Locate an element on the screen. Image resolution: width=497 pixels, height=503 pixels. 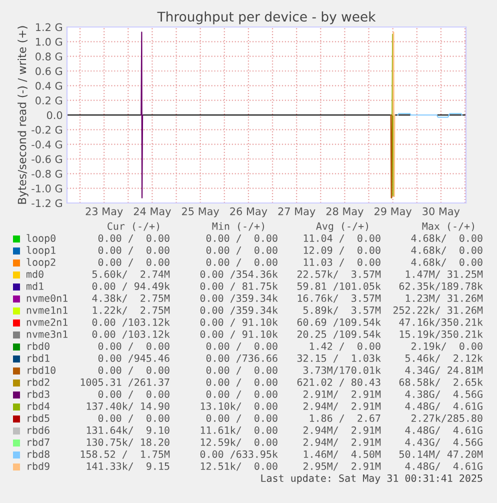
text: Min (-/+) is located at coordinates (238, 227).